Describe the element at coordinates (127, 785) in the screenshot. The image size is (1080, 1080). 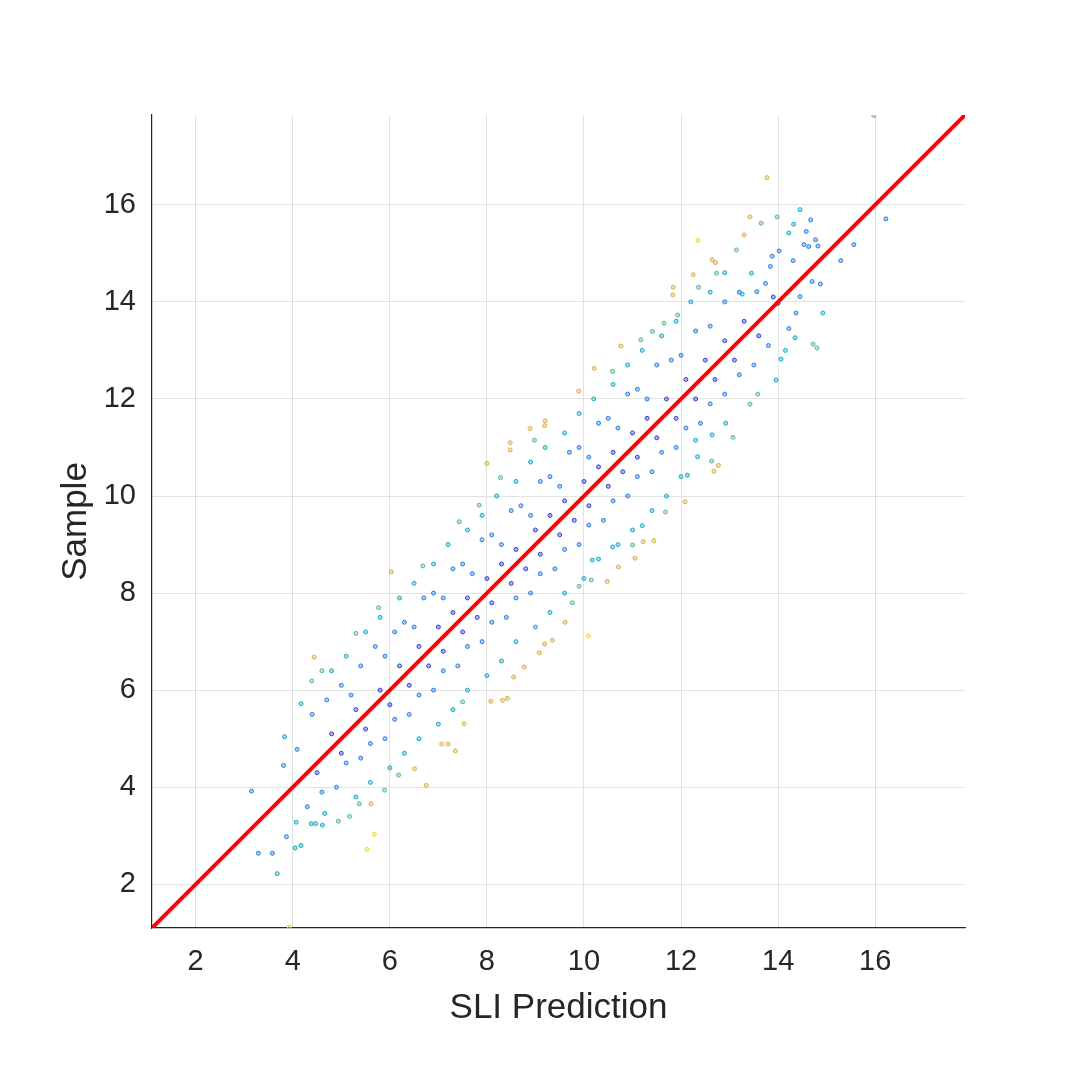
I see `y-tick-label: 4` at that location.